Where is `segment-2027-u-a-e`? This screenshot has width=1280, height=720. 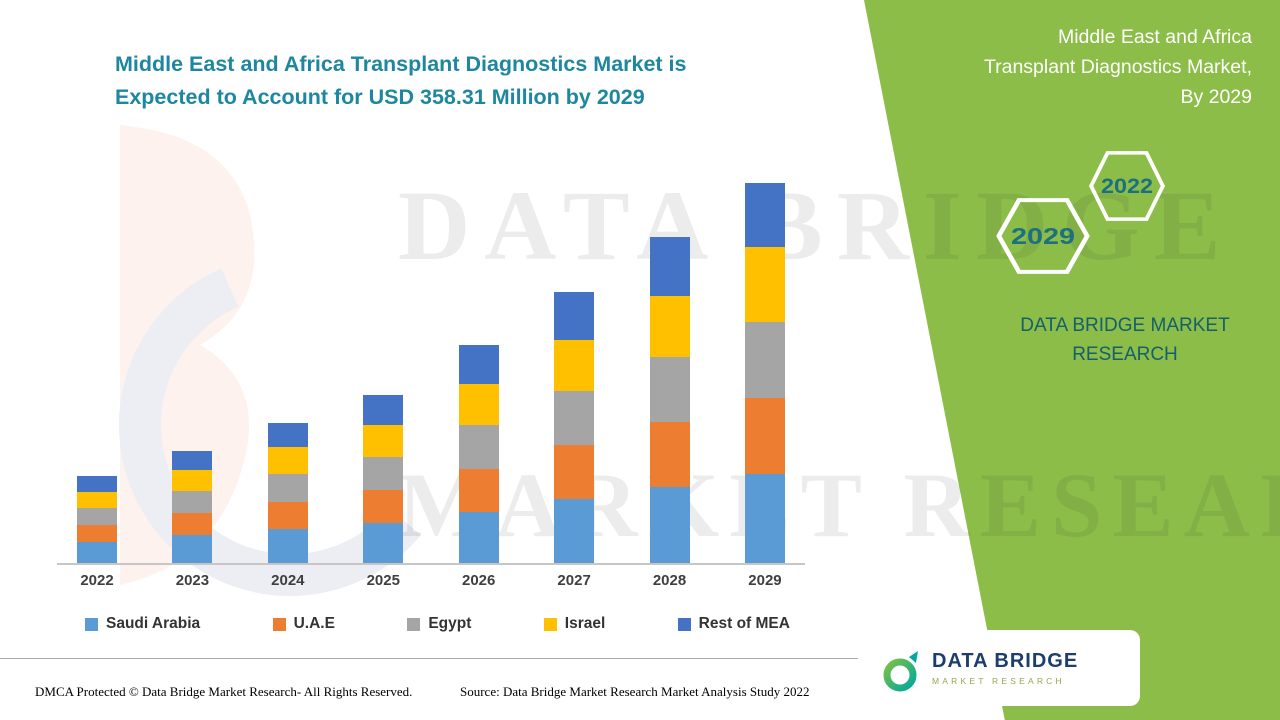 segment-2027-u-a-e is located at coordinates (574, 472).